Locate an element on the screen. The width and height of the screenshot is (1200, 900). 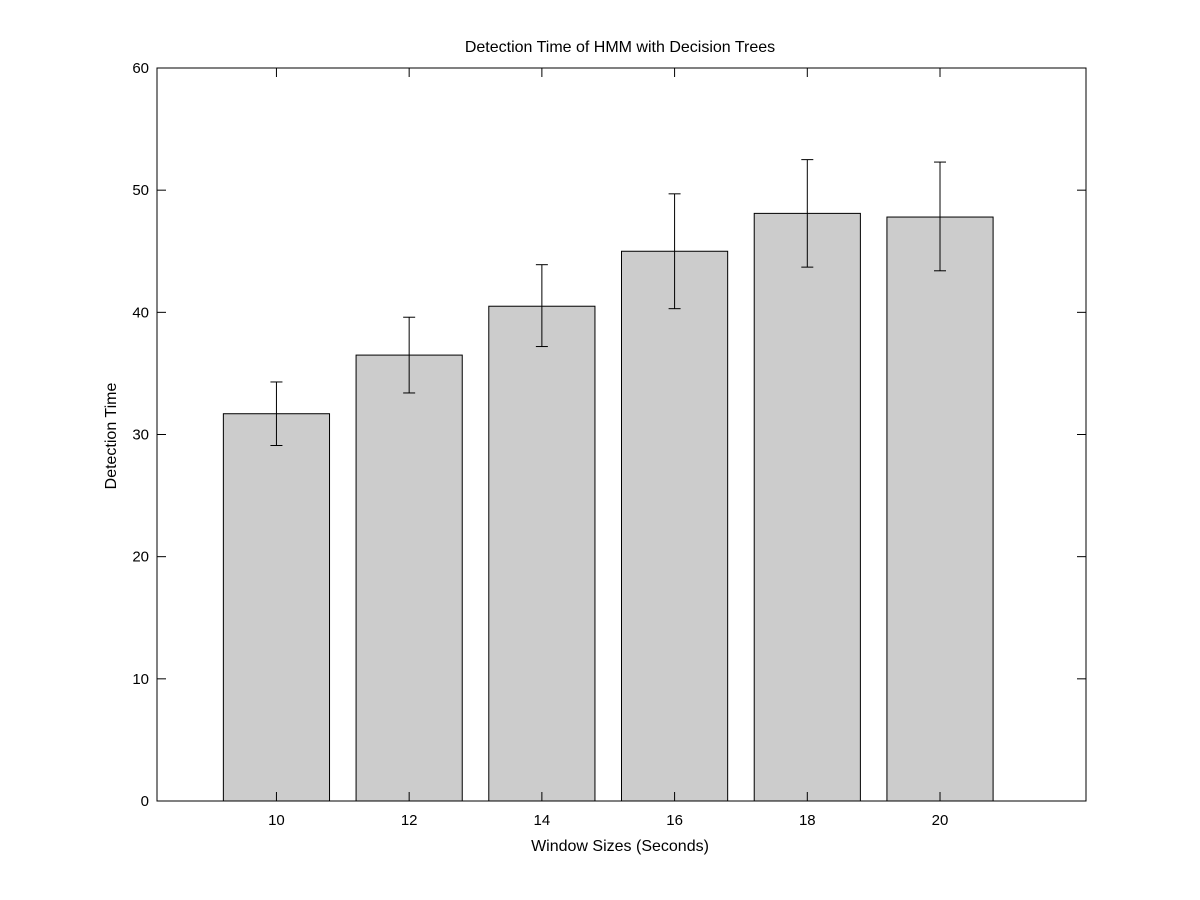
x-tick-label-12: 12 is located at coordinates (409, 820).